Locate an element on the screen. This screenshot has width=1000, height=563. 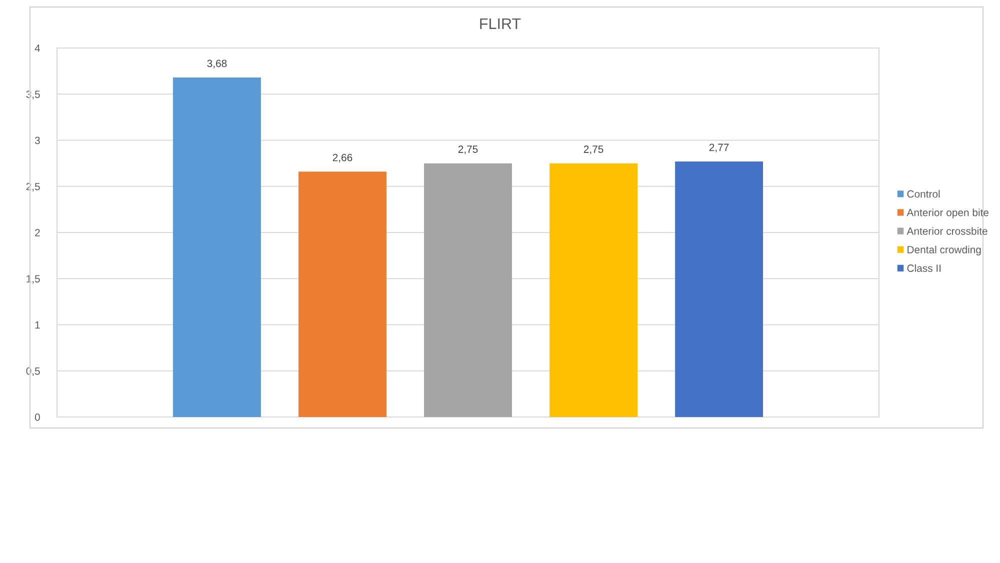
chart-title: FLIRT is located at coordinates (500, 23).